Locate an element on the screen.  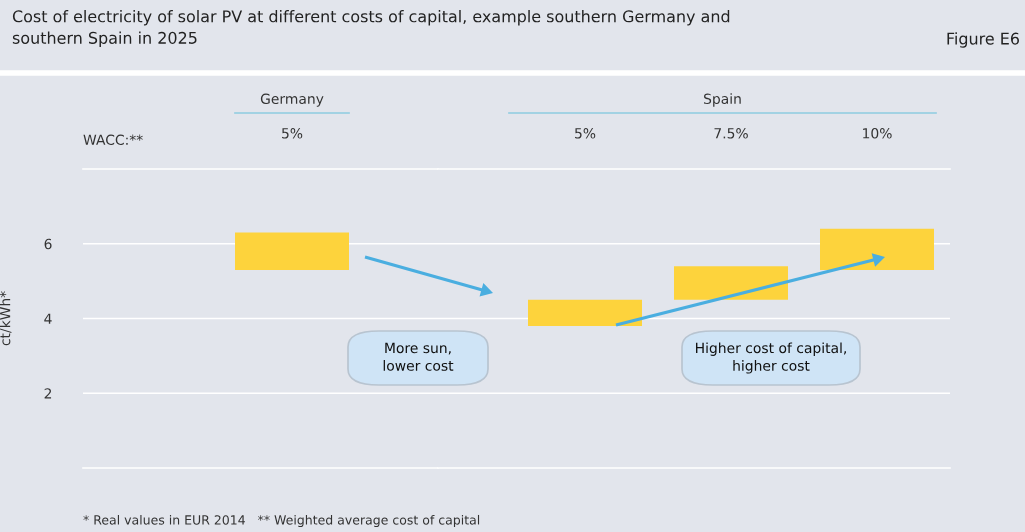
caption: Figure E6 is located at coordinates (983, 40).